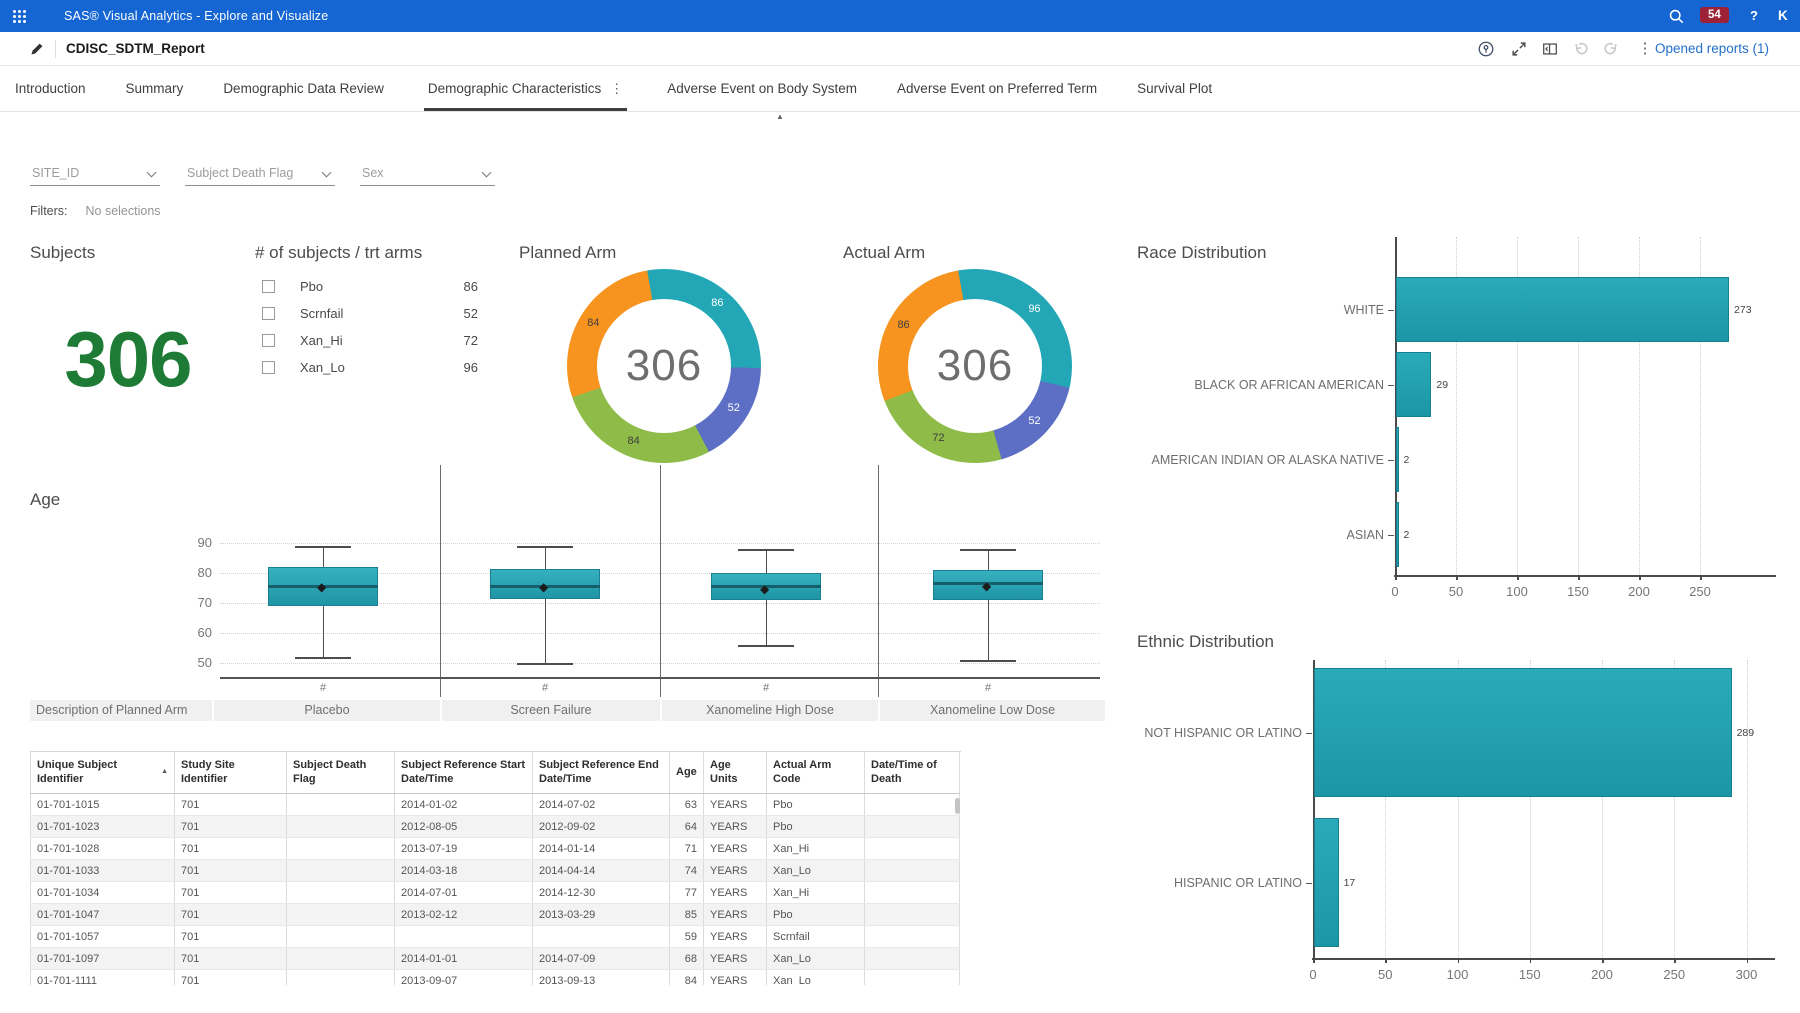 The height and width of the screenshot is (1013, 1800). Describe the element at coordinates (1523, 732) in the screenshot. I see `bar-not-hispanic-or-latino` at that location.